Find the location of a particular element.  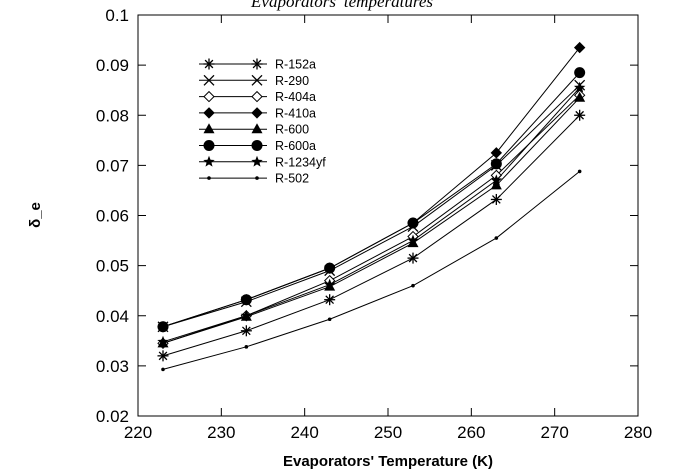

legend-entry-r-152a: R-152a is located at coordinates (257, 65).